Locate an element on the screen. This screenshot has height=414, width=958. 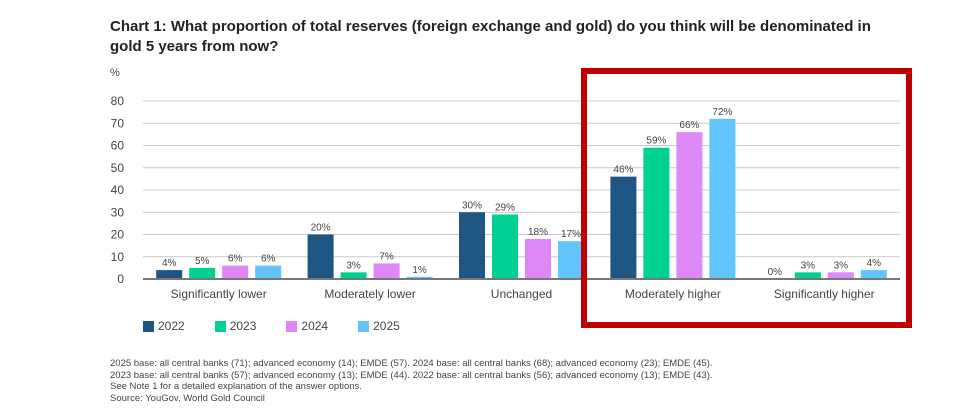
data-label: 29% is located at coordinates (505, 207).